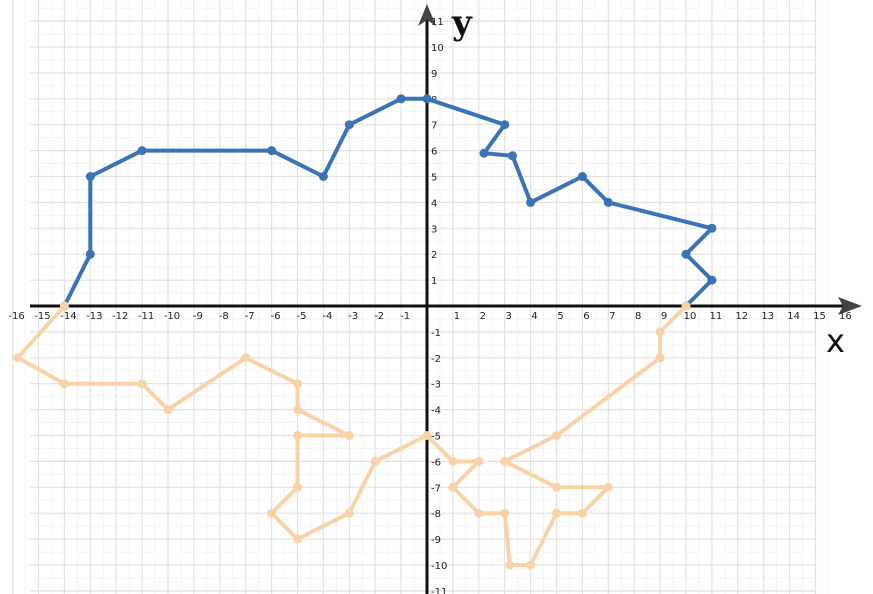 The image size is (873, 594). I want to click on y-tick-label: -3, so click(436, 385).